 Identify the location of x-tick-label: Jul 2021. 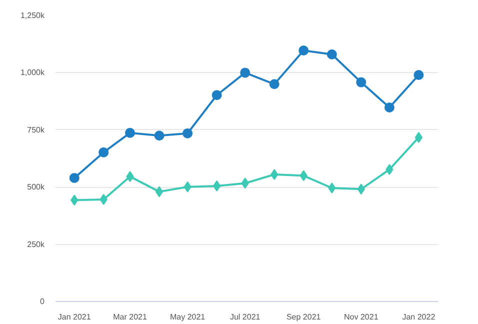
(245, 317).